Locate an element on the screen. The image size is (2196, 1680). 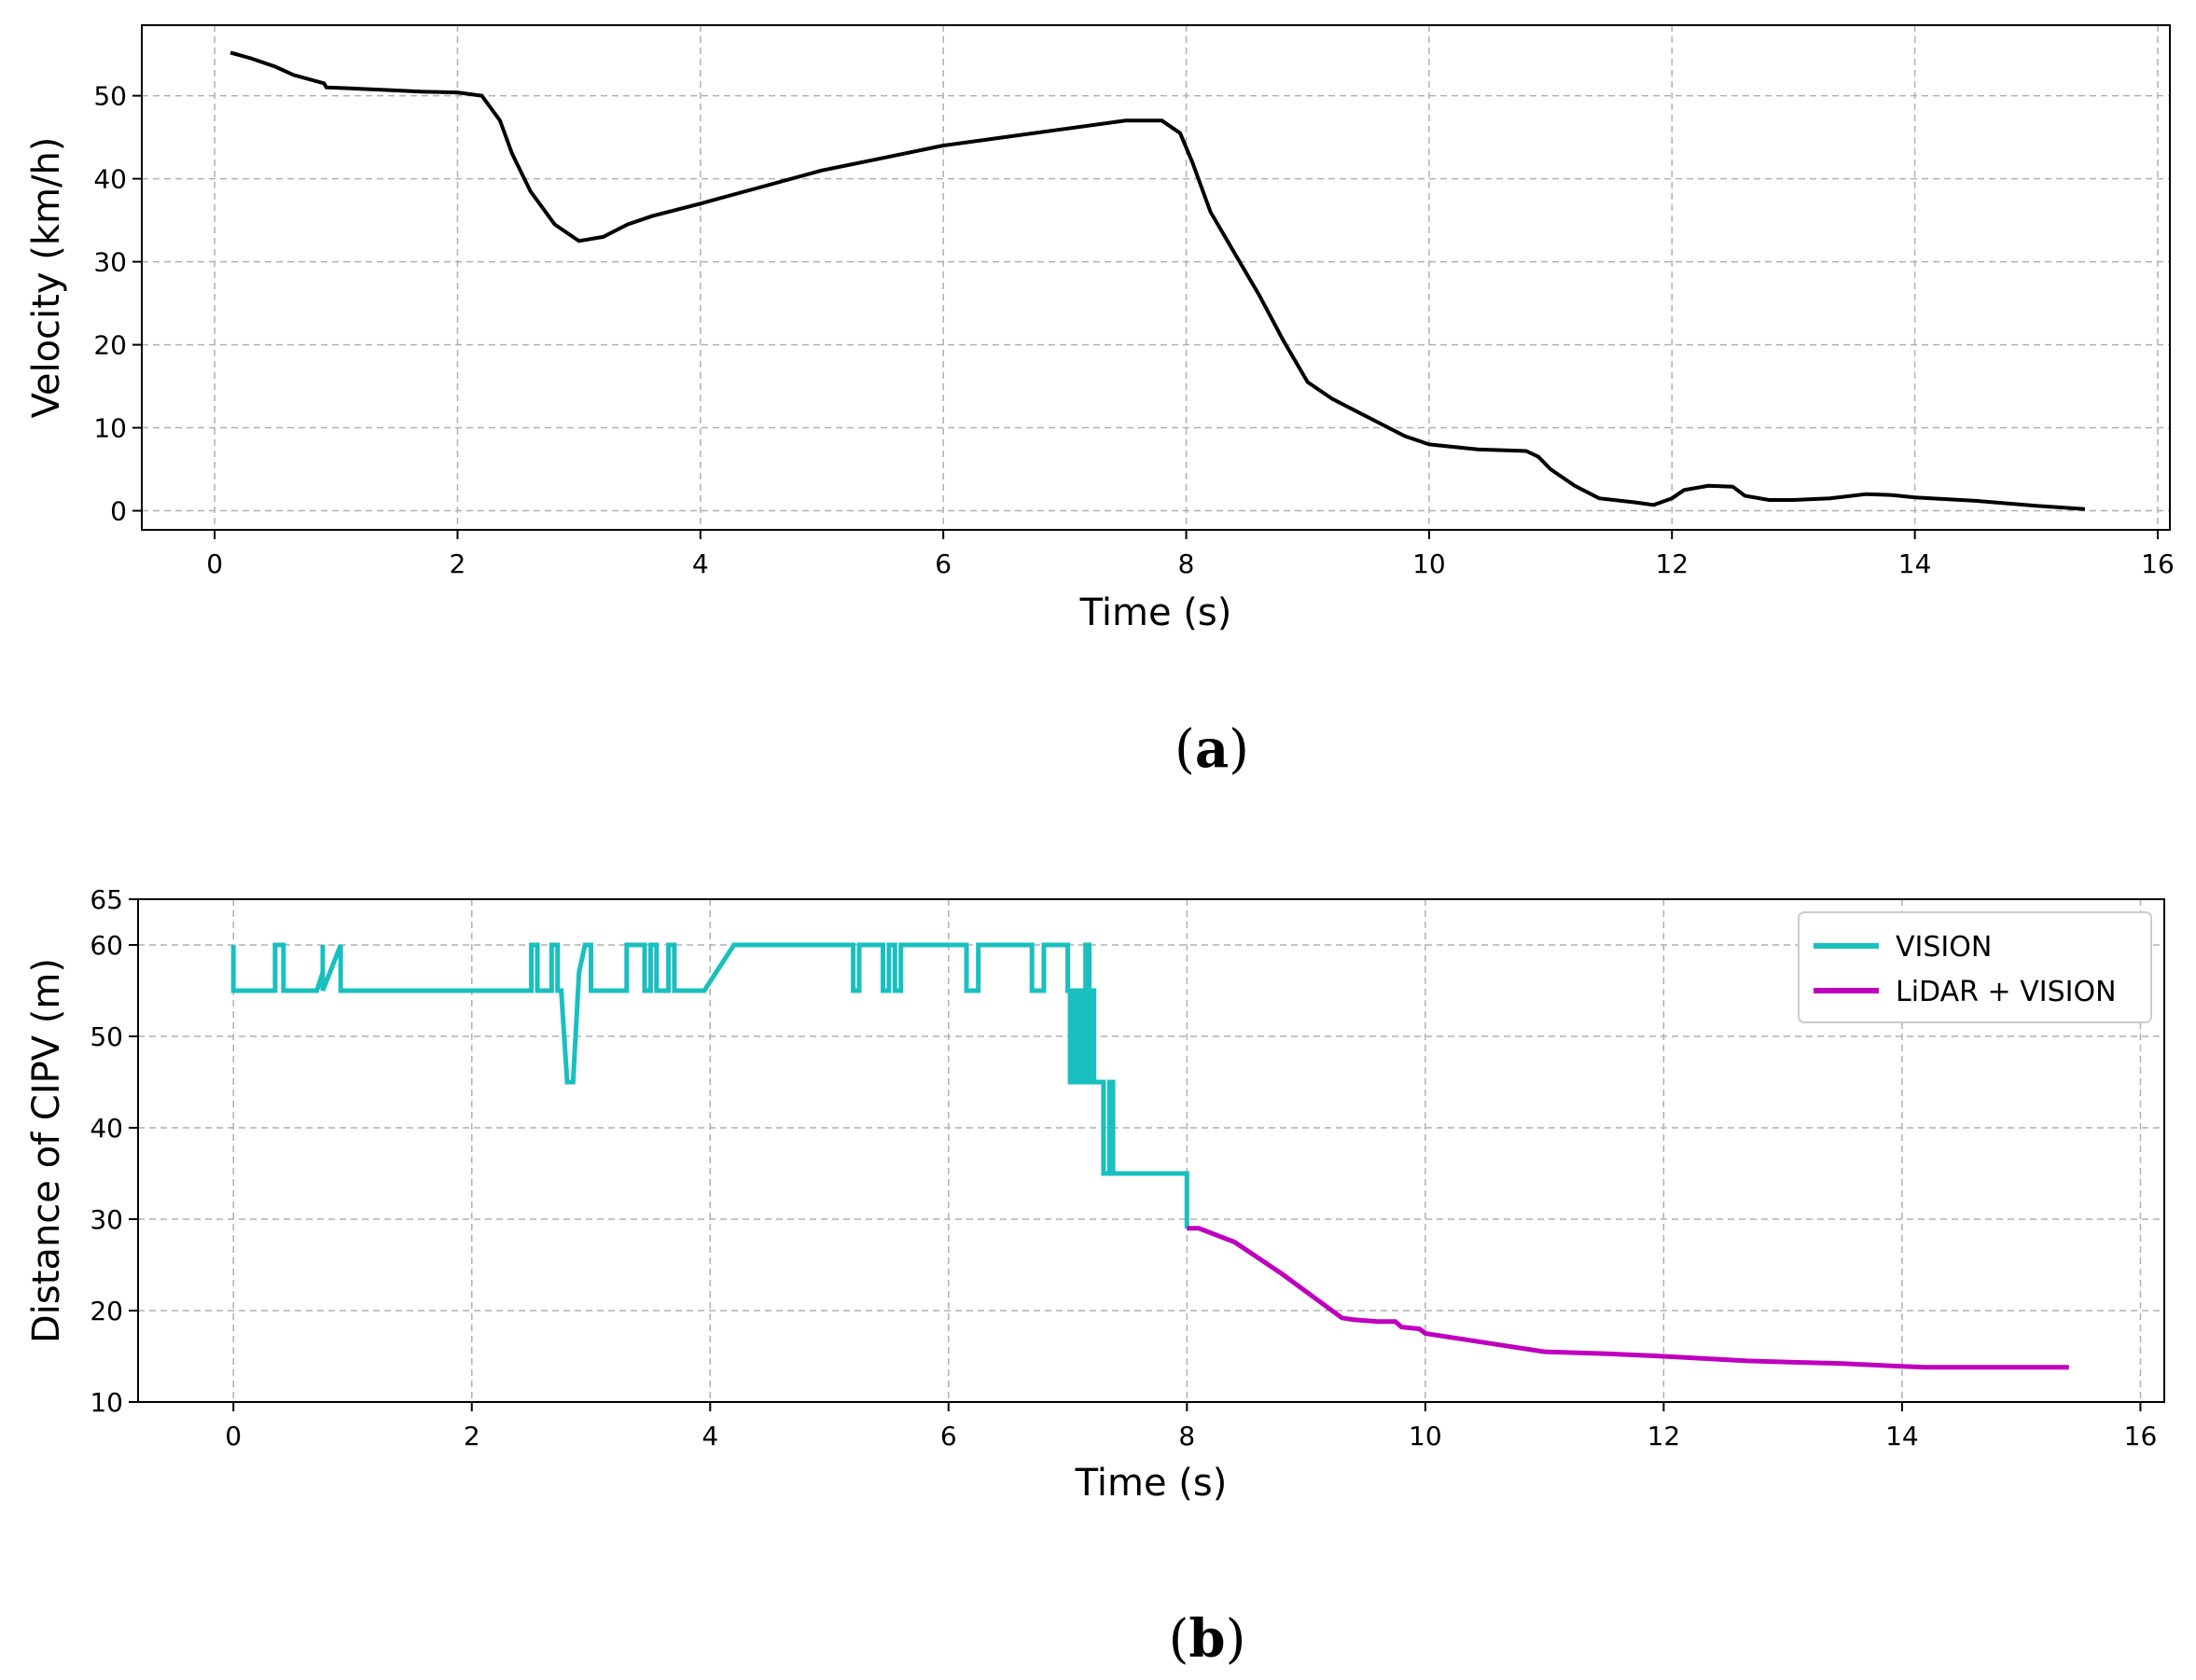
caption-b: (b) is located at coordinates (1208, 1639).